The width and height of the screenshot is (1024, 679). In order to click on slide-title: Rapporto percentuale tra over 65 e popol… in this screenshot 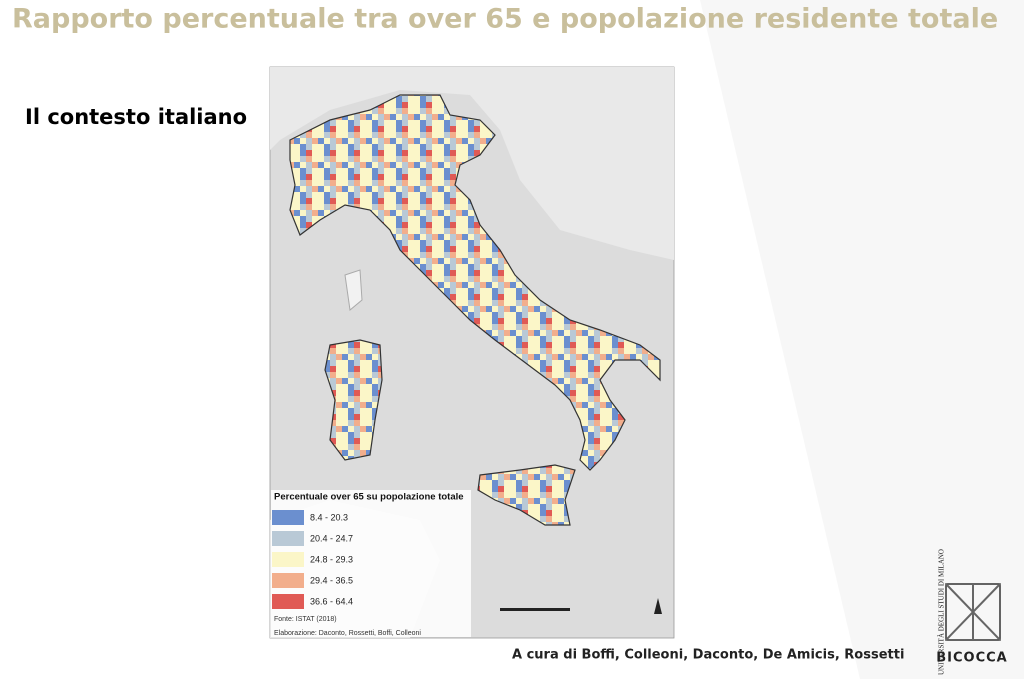, I will do `click(505, 19)`.